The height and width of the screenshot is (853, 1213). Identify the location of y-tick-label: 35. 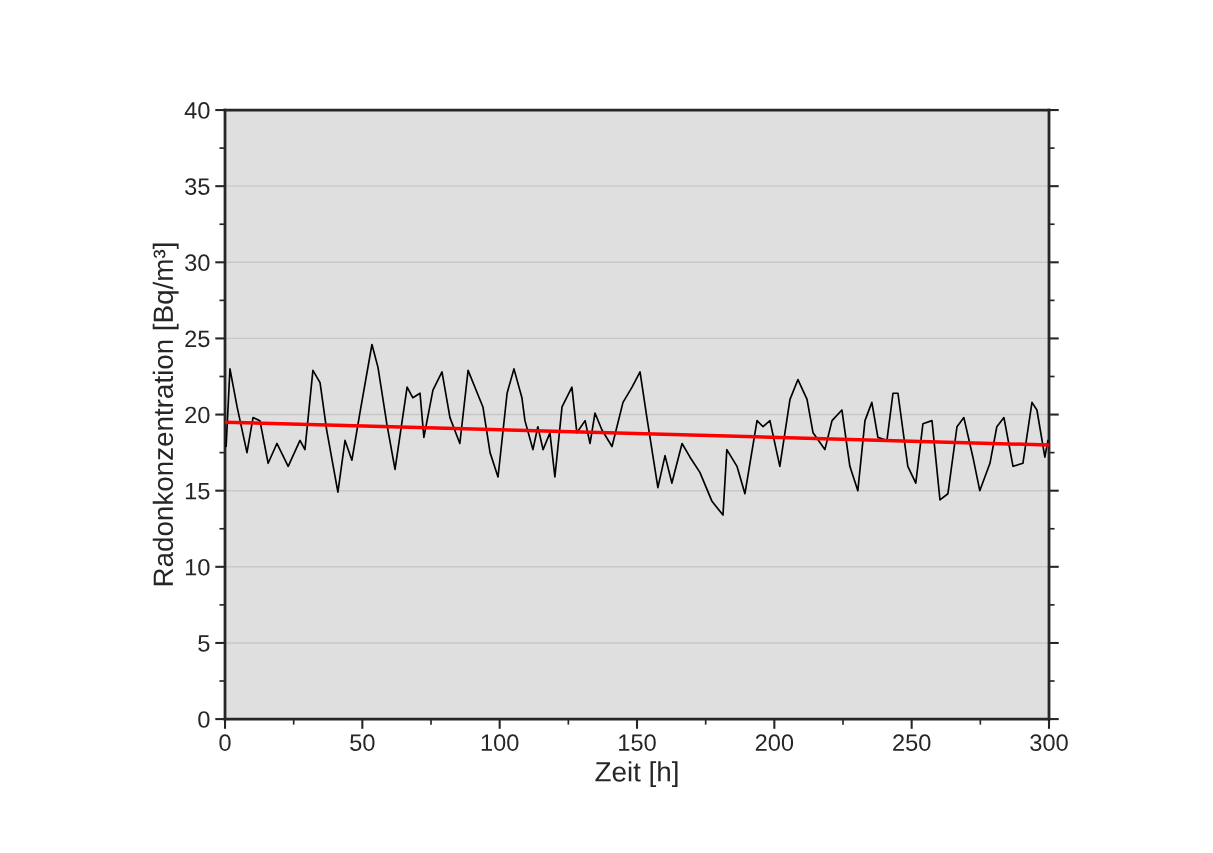
(197, 186).